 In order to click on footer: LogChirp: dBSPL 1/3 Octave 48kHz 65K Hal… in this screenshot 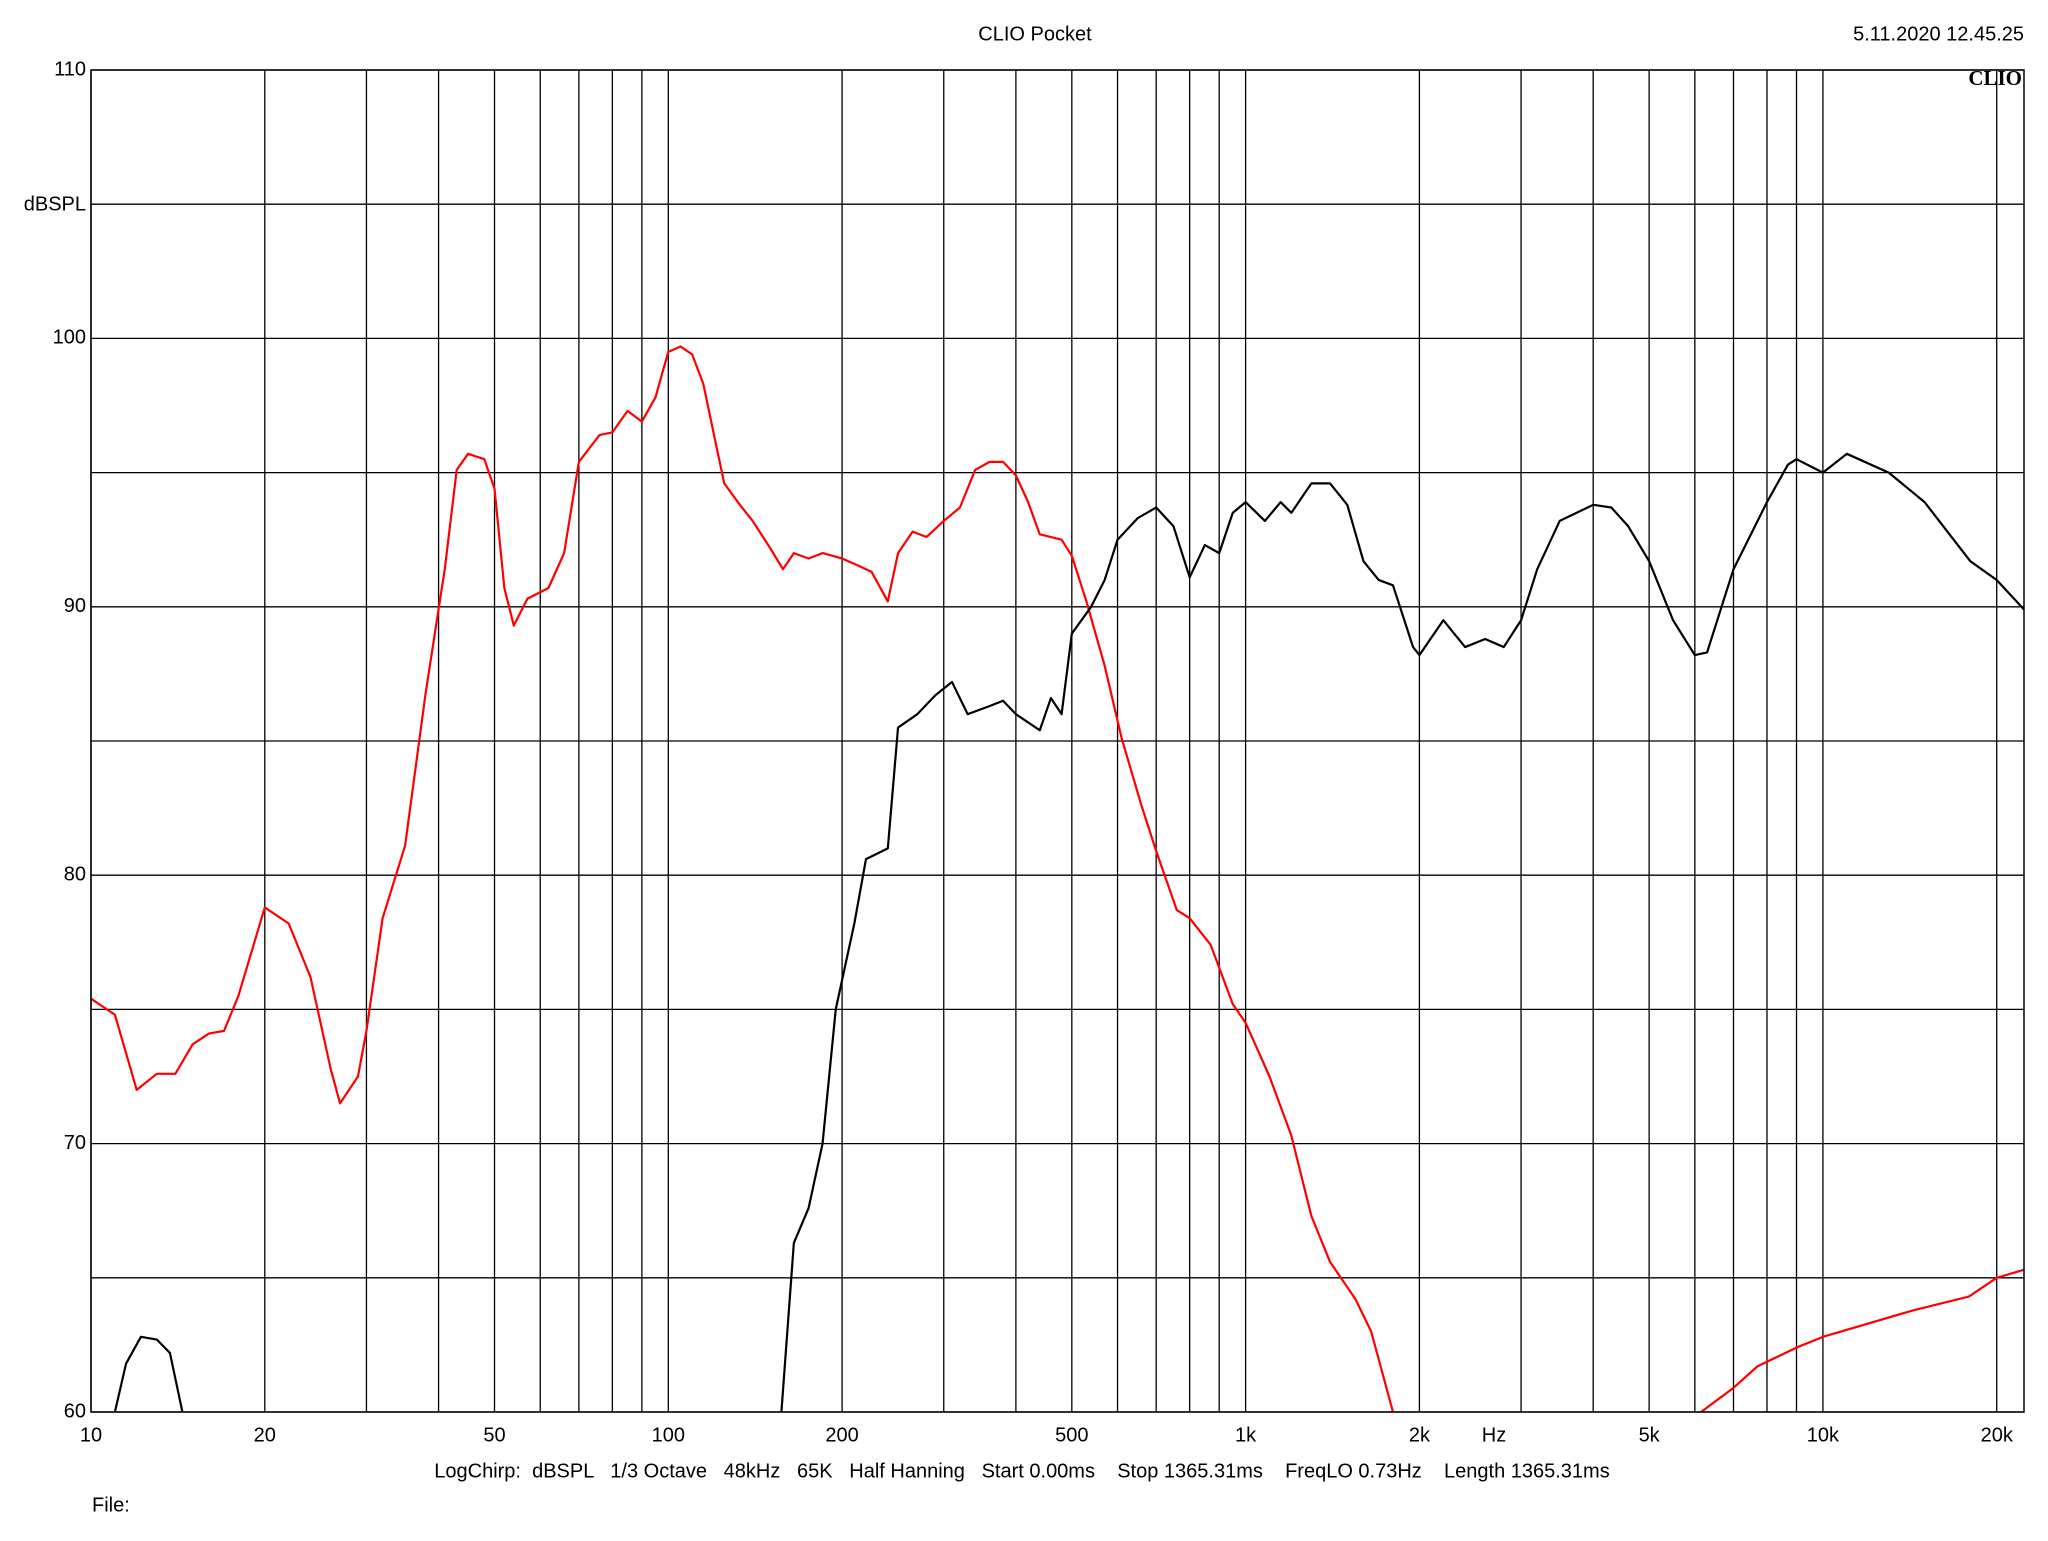, I will do `click(1021, 1471)`.